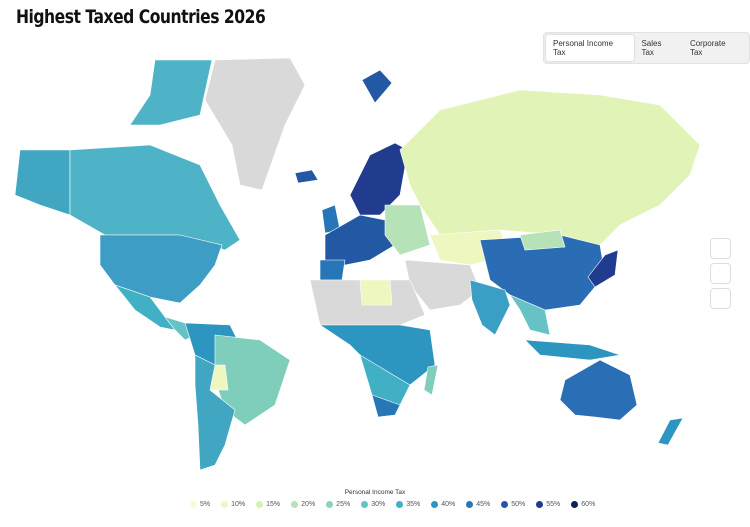 This screenshot has height=527, width=750. I want to click on tab: Personal Income Tax, so click(590, 48).